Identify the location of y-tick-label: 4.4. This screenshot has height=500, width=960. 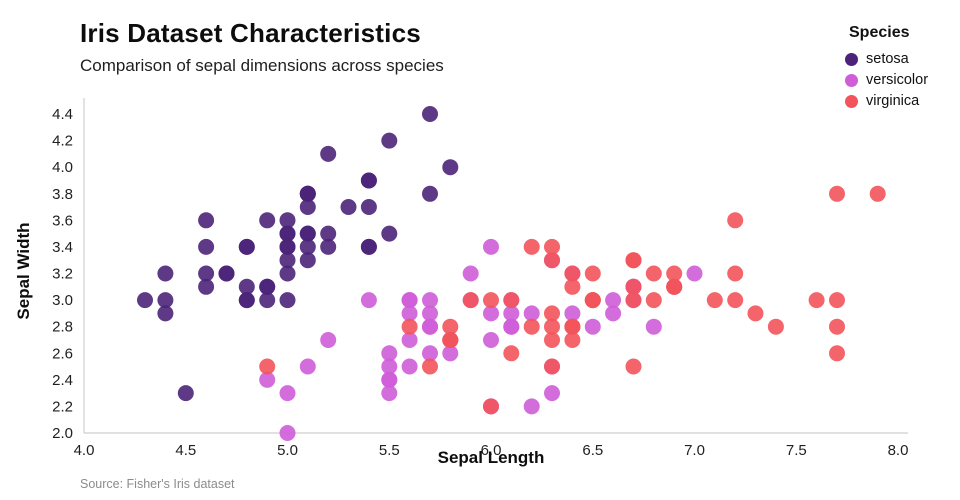
(62, 114).